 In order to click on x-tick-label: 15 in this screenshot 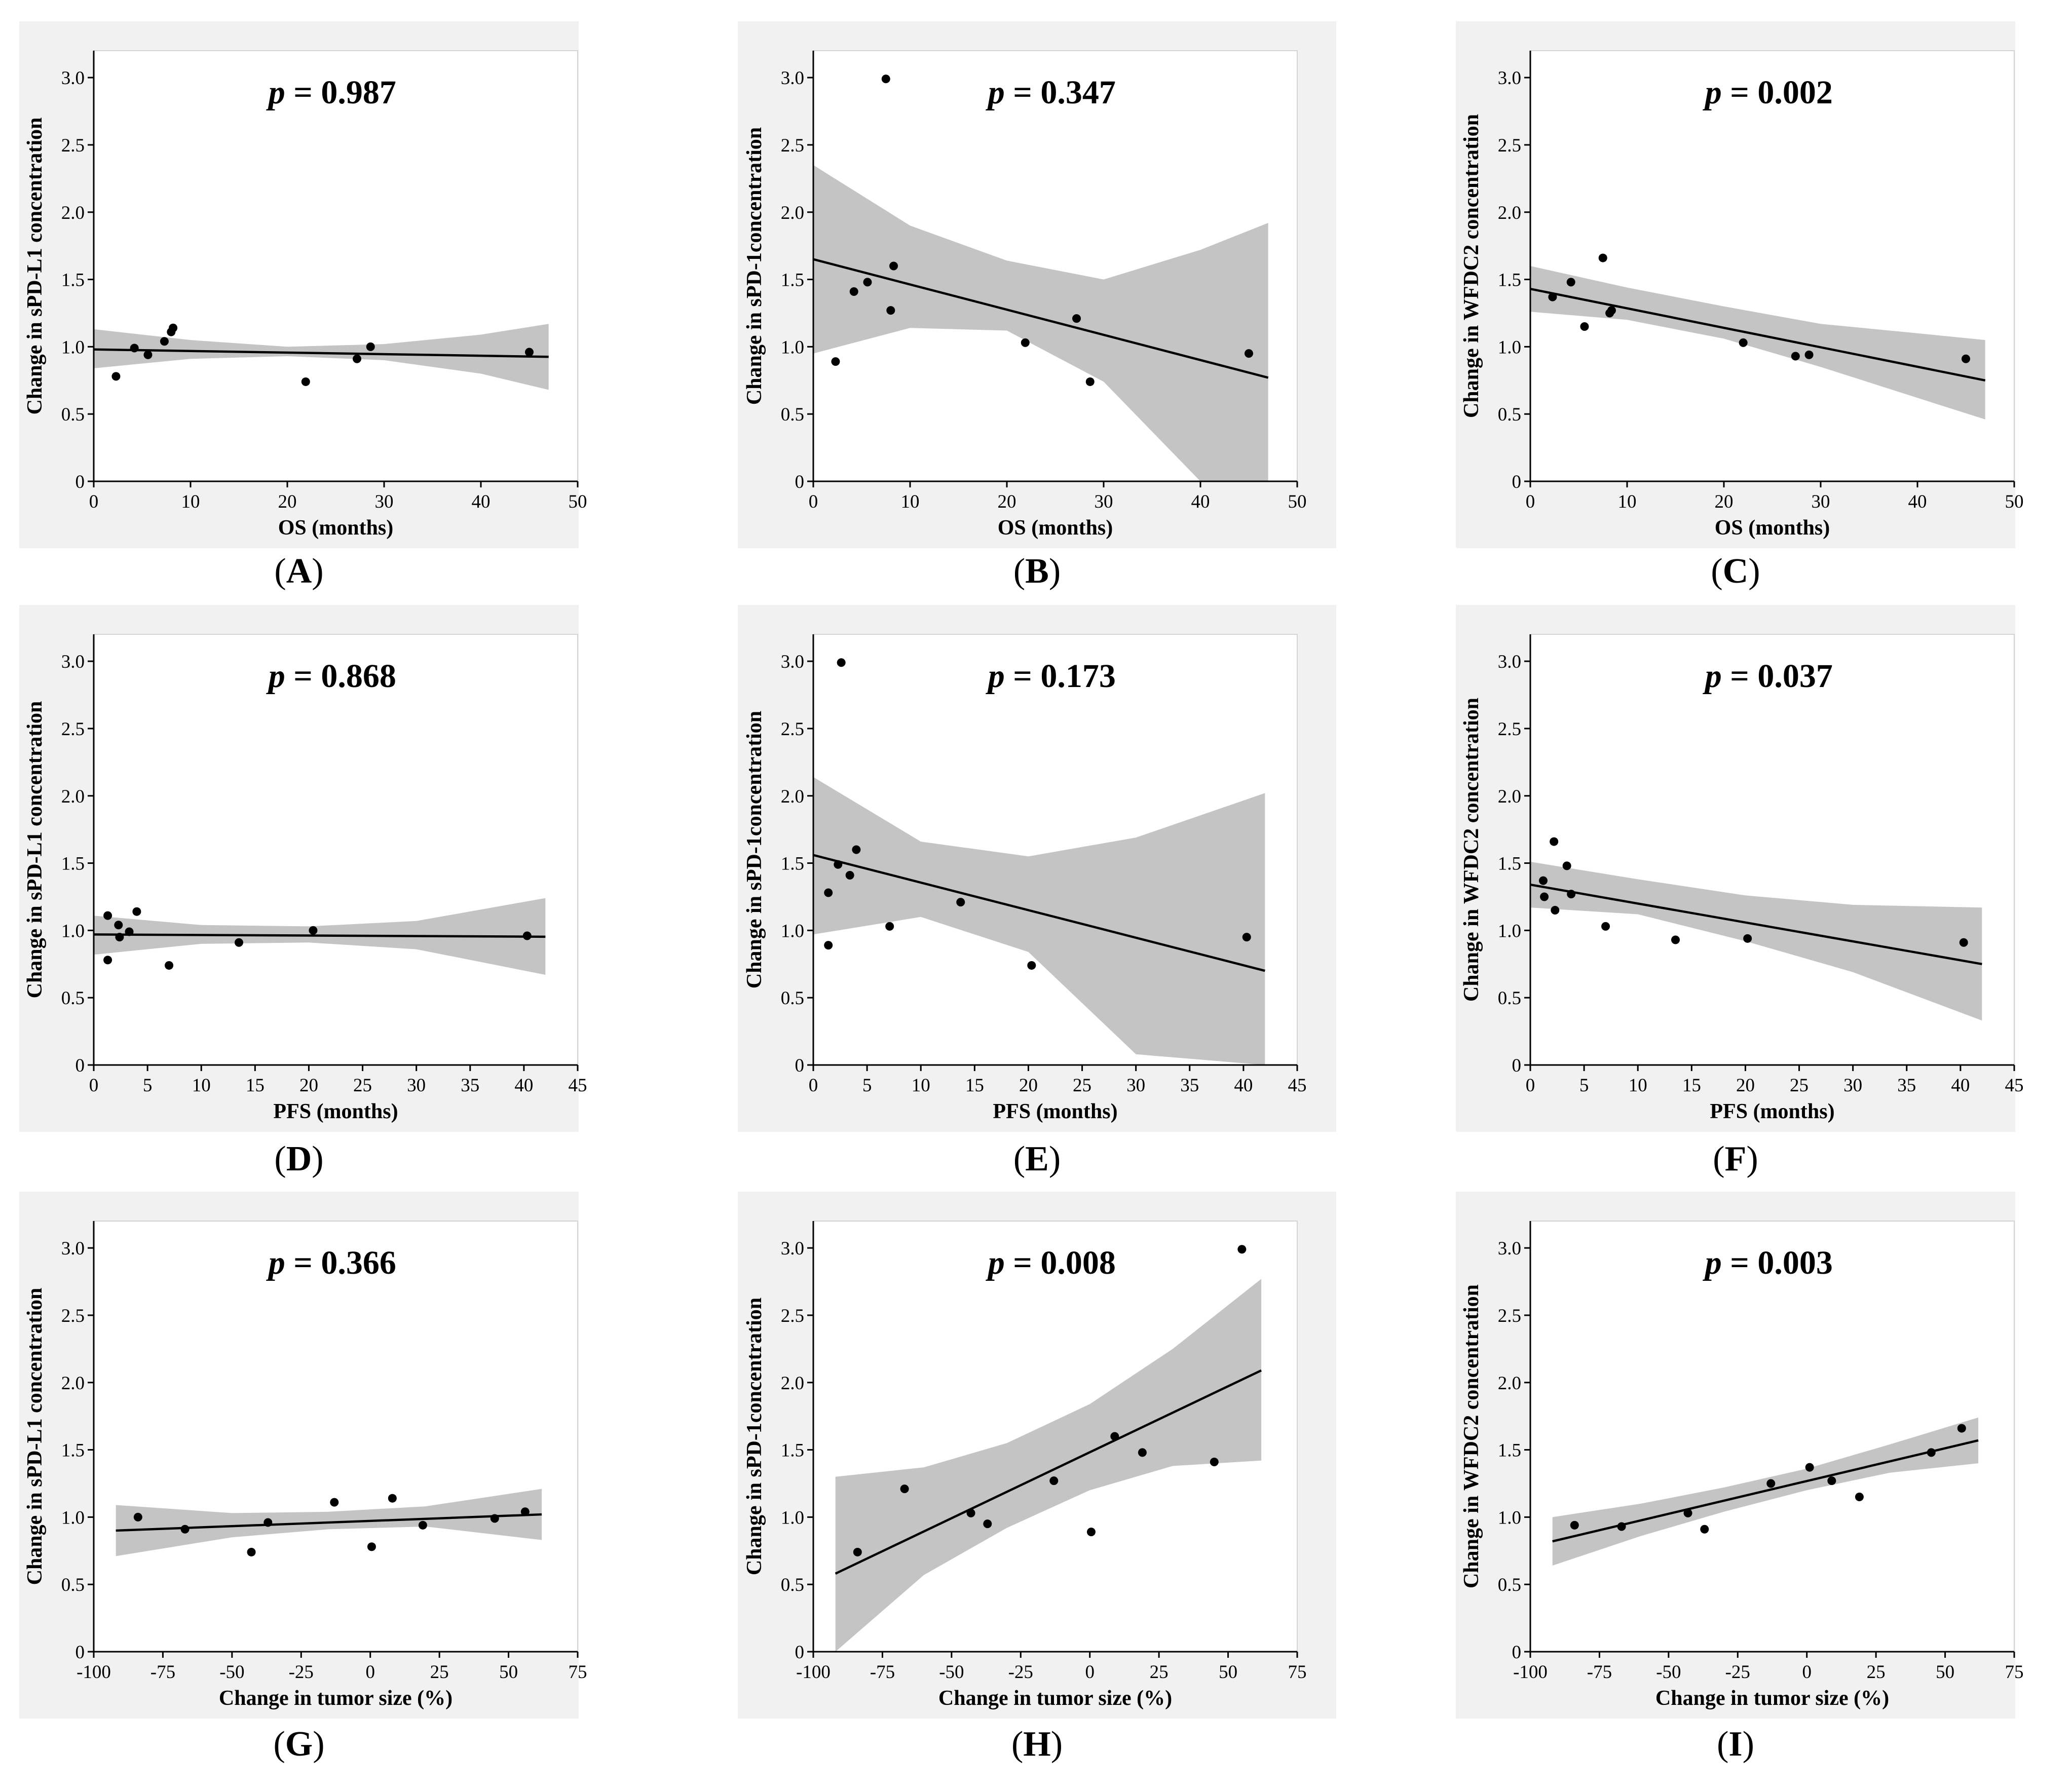, I will do `click(255, 1085)`.